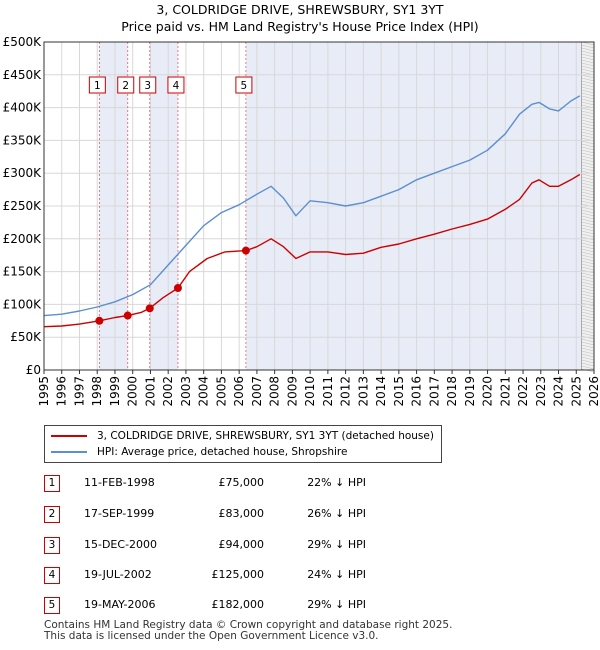 The image size is (600, 650). I want to click on y-tick-label: £200K, so click(23, 239).